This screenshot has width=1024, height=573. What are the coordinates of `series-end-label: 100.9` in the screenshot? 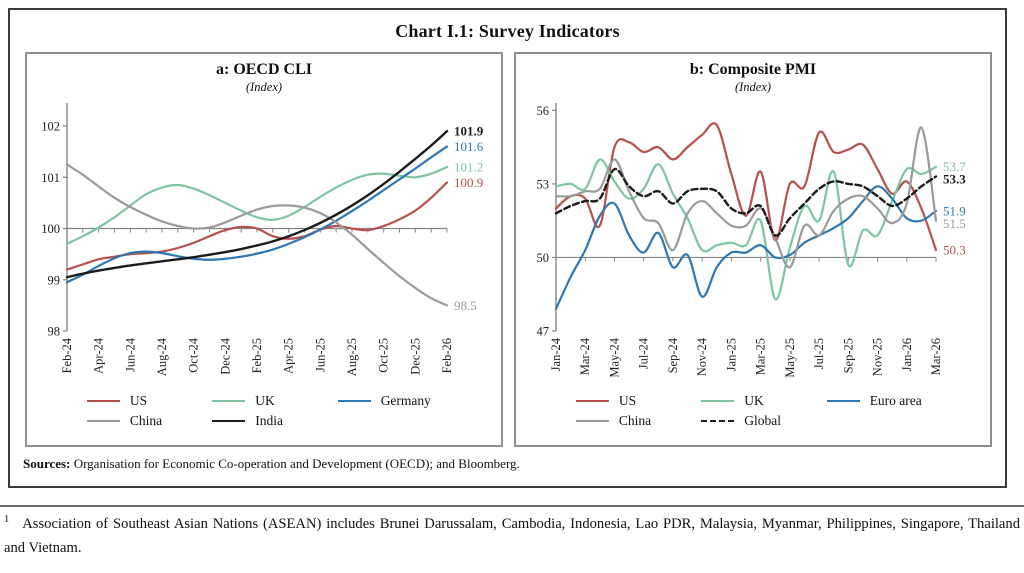 It's located at (468, 182).